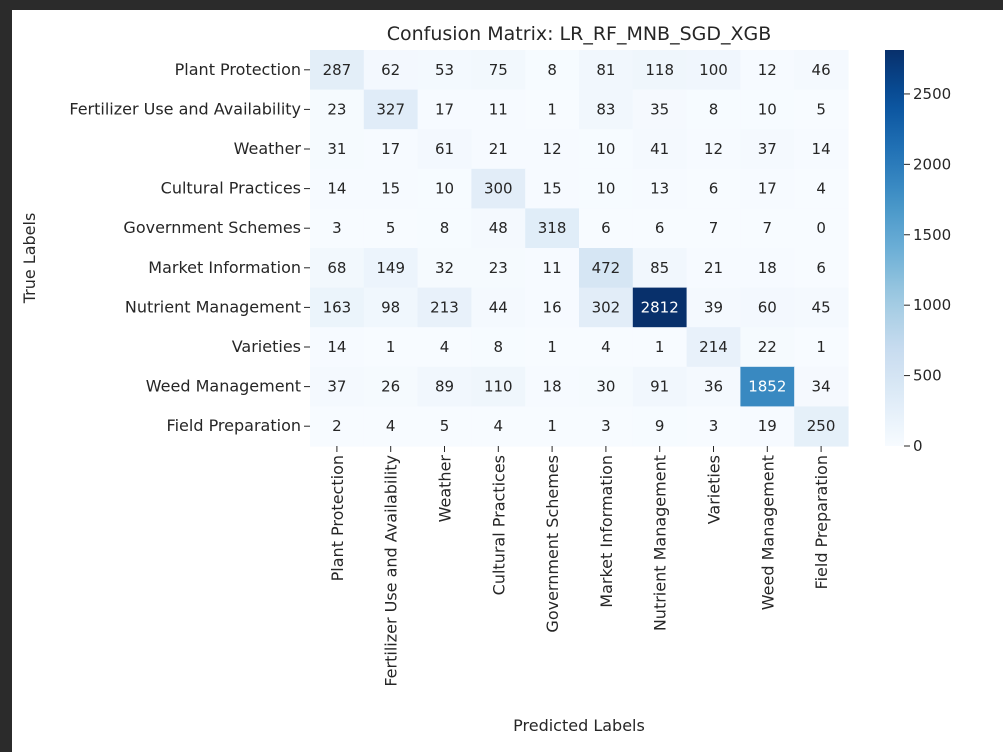 The height and width of the screenshot is (752, 1003). Describe the element at coordinates (552, 544) in the screenshot. I see `x-tick-label: Government Schemes` at that location.